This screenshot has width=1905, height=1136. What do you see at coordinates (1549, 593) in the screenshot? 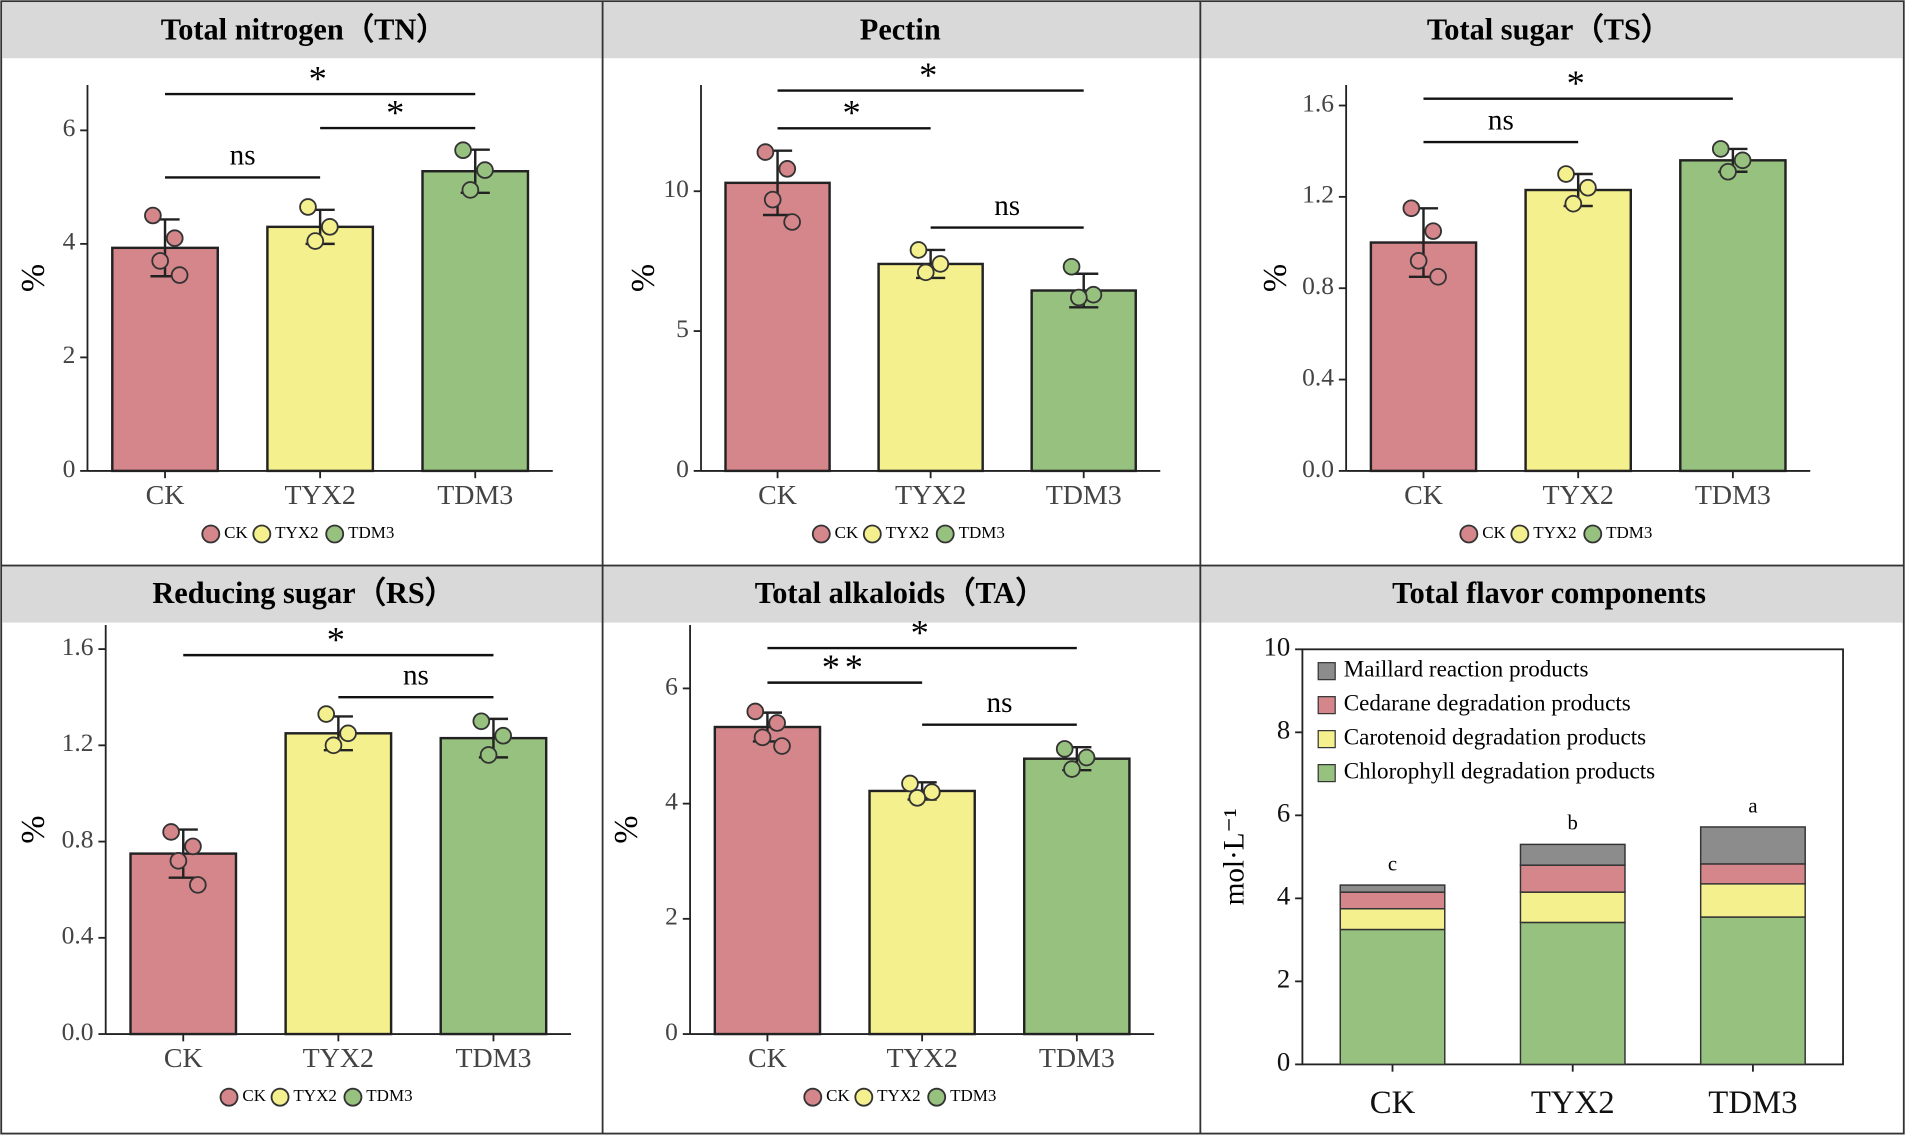
I see `panel-title: Total flavor components` at bounding box center [1549, 593].